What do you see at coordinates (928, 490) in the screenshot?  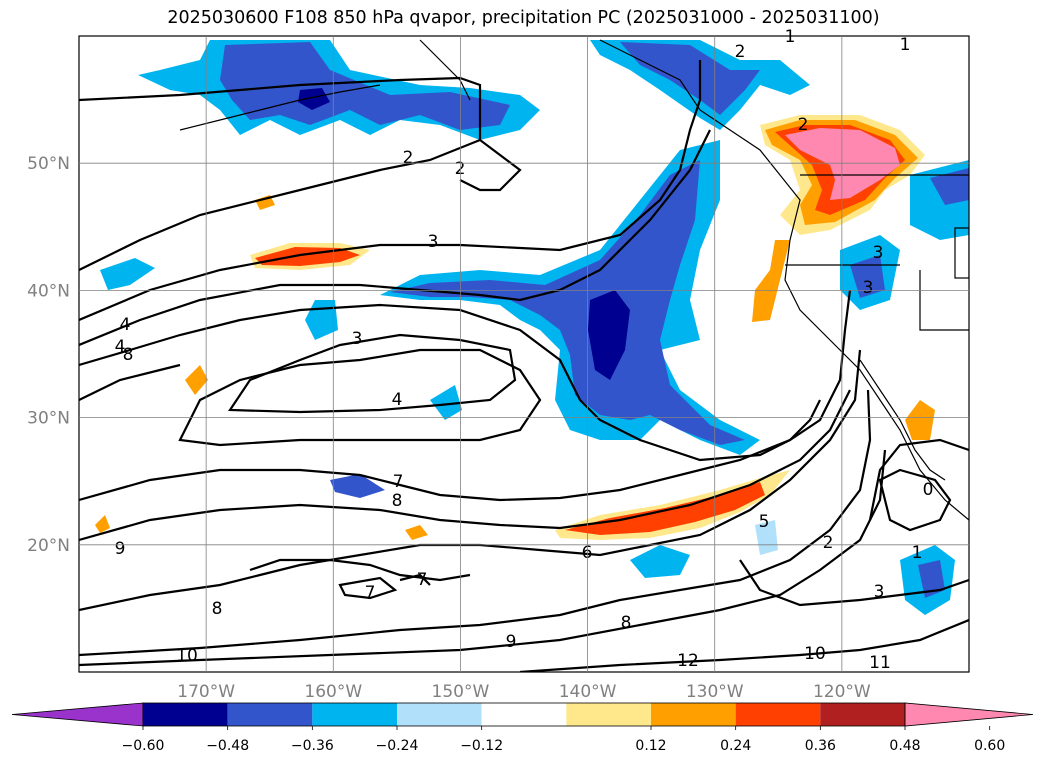 I see `contour-label: 0` at bounding box center [928, 490].